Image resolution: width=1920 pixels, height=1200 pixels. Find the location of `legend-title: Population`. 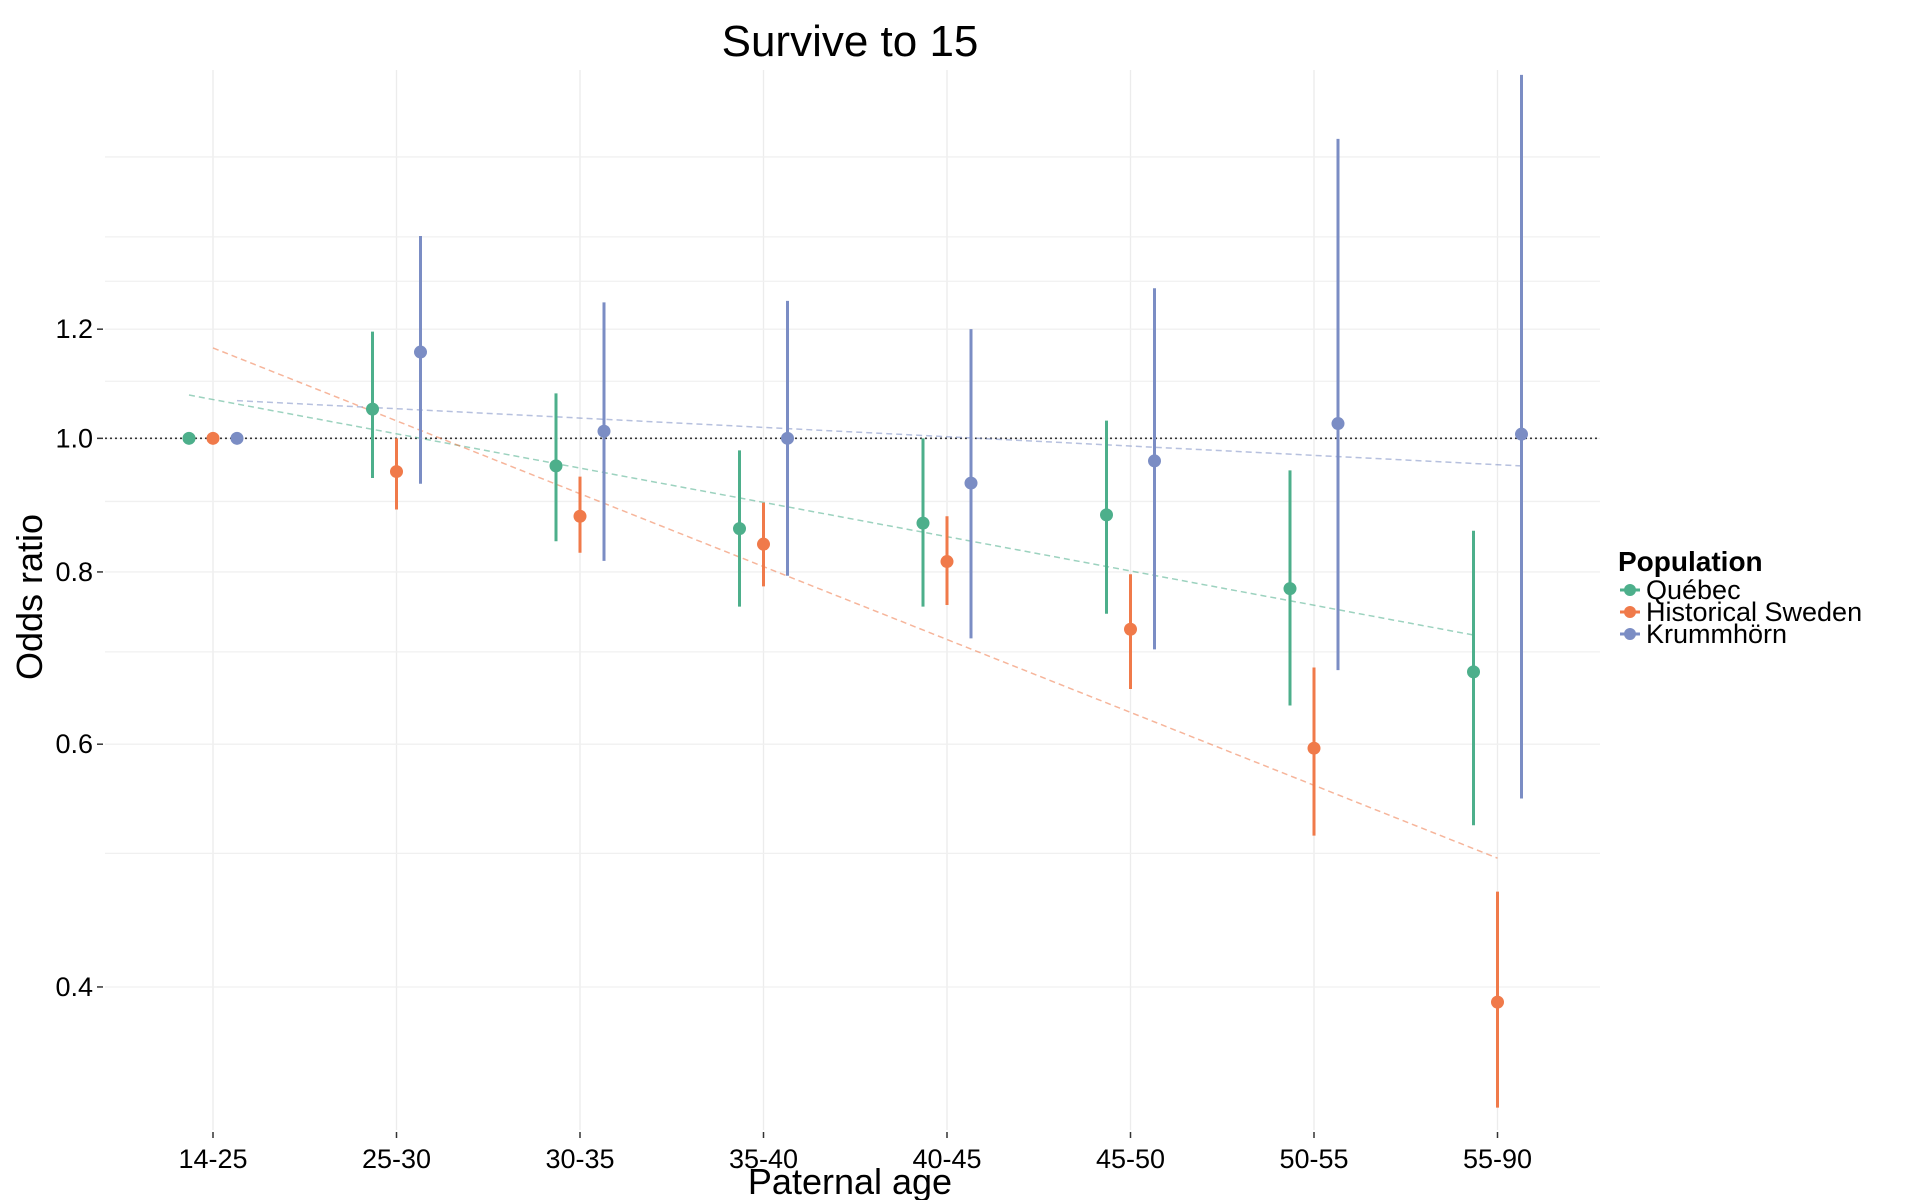

legend-title: Population is located at coordinates (1690, 561).